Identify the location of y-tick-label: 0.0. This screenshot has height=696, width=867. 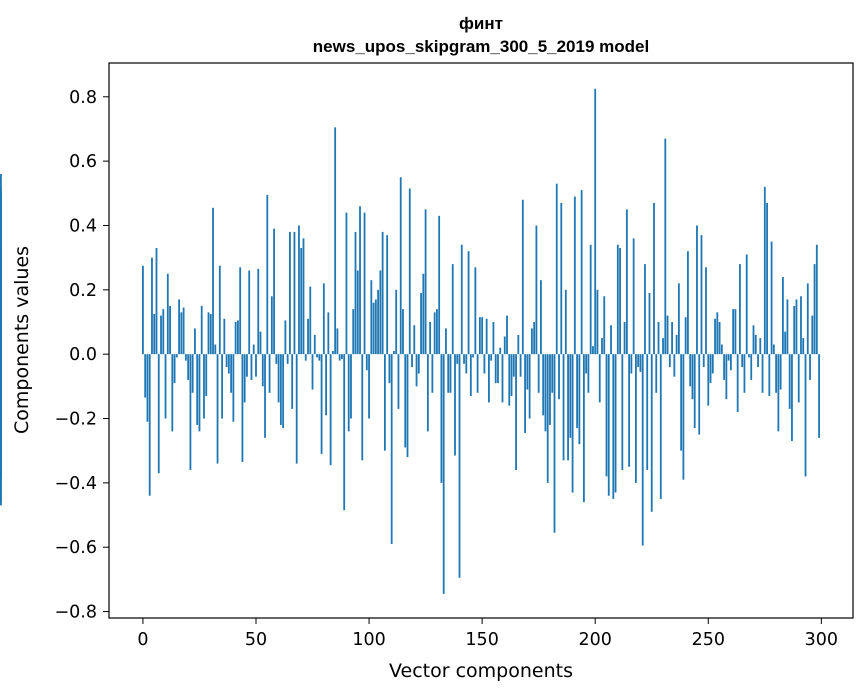
(83, 355).